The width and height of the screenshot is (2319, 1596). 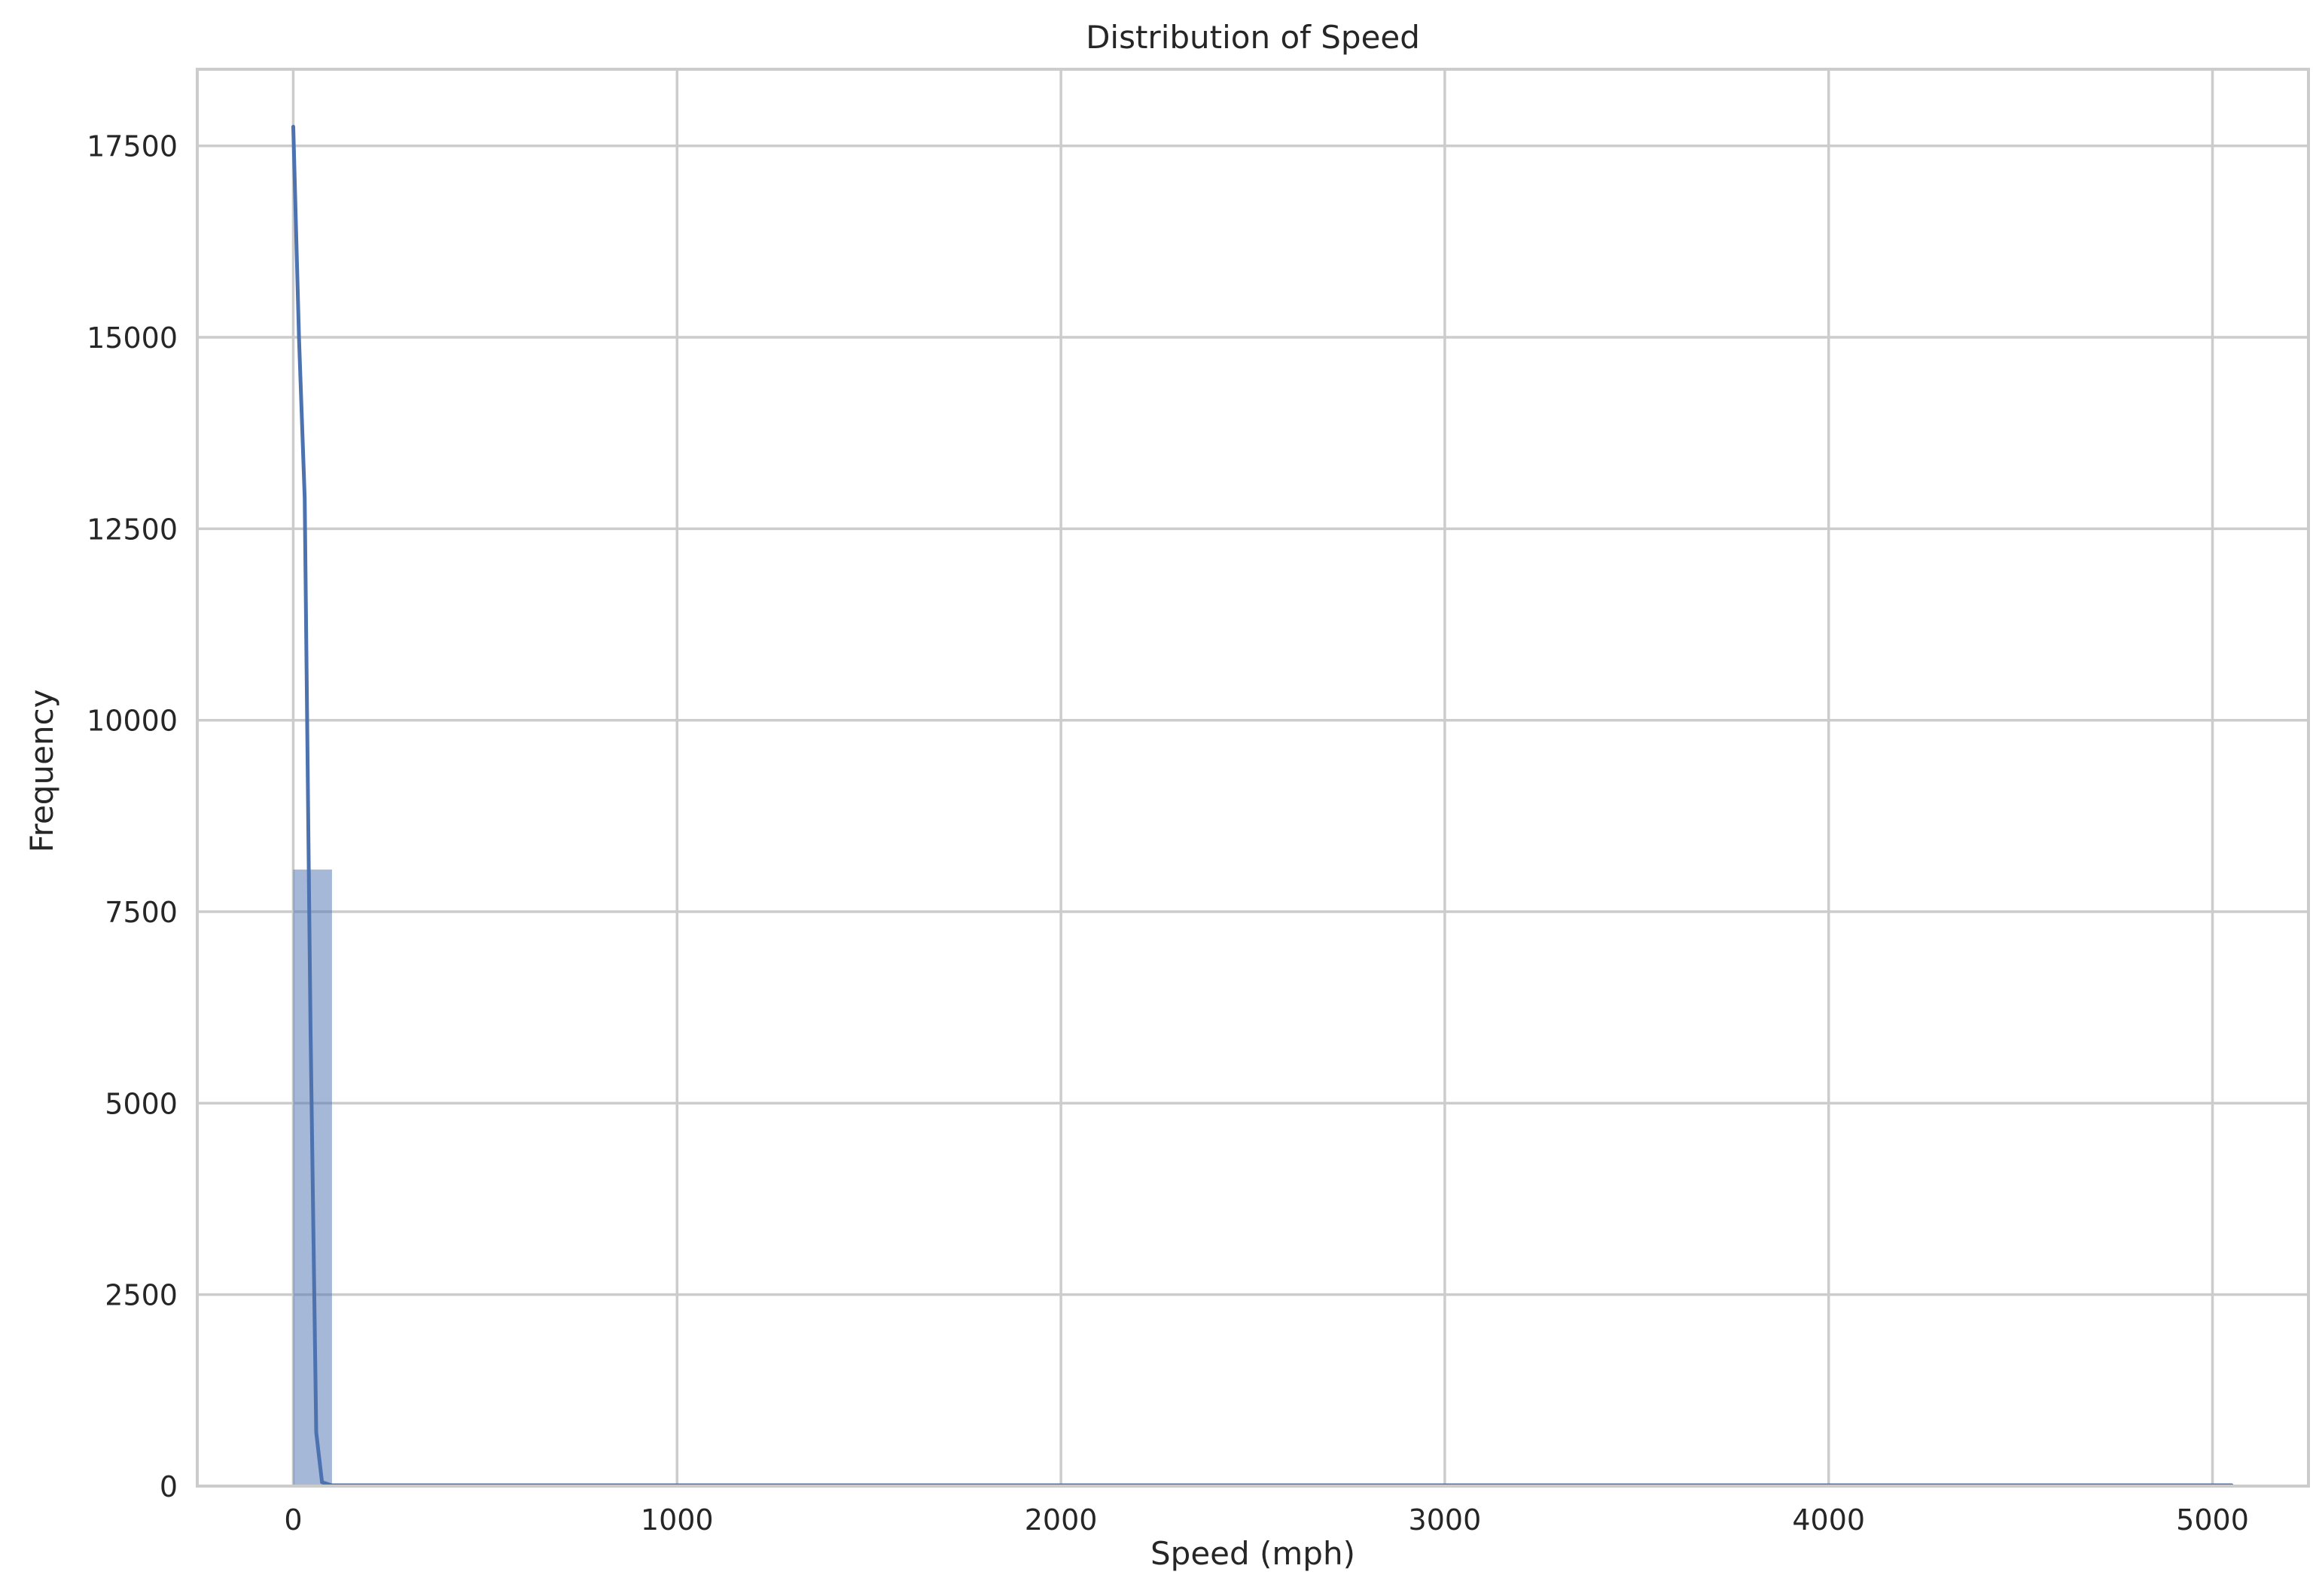 I want to click on x-tick-label: 2000, so click(x=1061, y=1520).